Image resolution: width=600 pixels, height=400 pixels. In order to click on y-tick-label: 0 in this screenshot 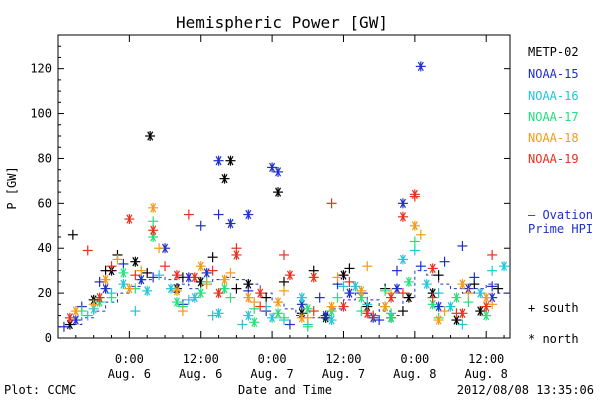, I will do `click(48, 338)`.